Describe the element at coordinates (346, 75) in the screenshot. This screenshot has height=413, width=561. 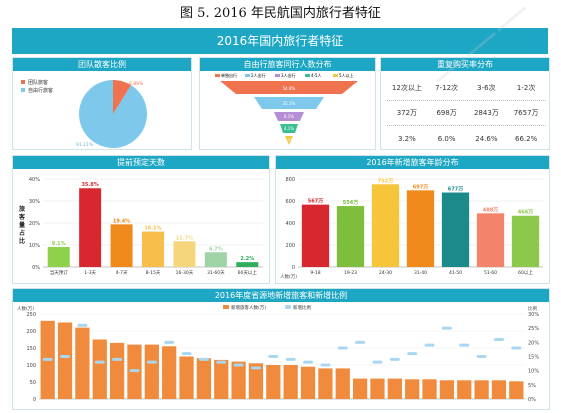
I see `funnel-legend-five-plus: 5人以上` at that location.